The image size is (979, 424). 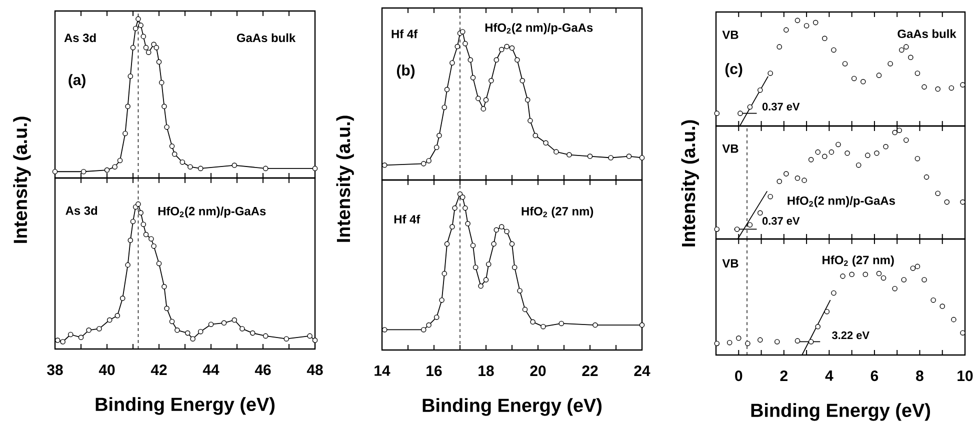 What do you see at coordinates (851, 335) in the screenshot?
I see `annotation: 3.22 eV` at bounding box center [851, 335].